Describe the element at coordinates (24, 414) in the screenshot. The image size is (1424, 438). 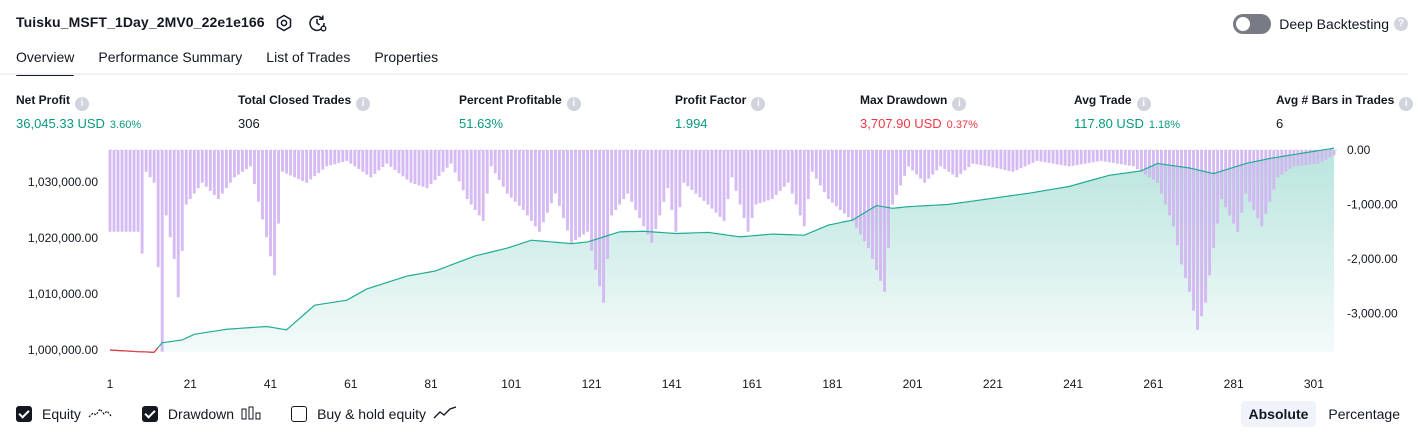
I see `equity-checkbox` at that location.